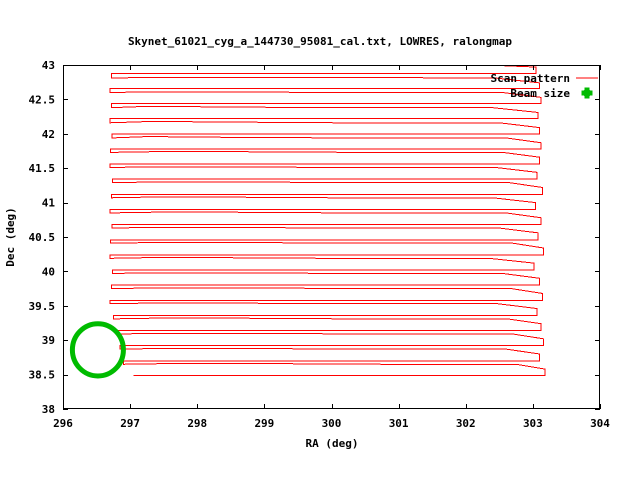 The width and height of the screenshot is (640, 480). What do you see at coordinates (130, 423) in the screenshot?
I see `x-tick-label-1: 297` at bounding box center [130, 423].